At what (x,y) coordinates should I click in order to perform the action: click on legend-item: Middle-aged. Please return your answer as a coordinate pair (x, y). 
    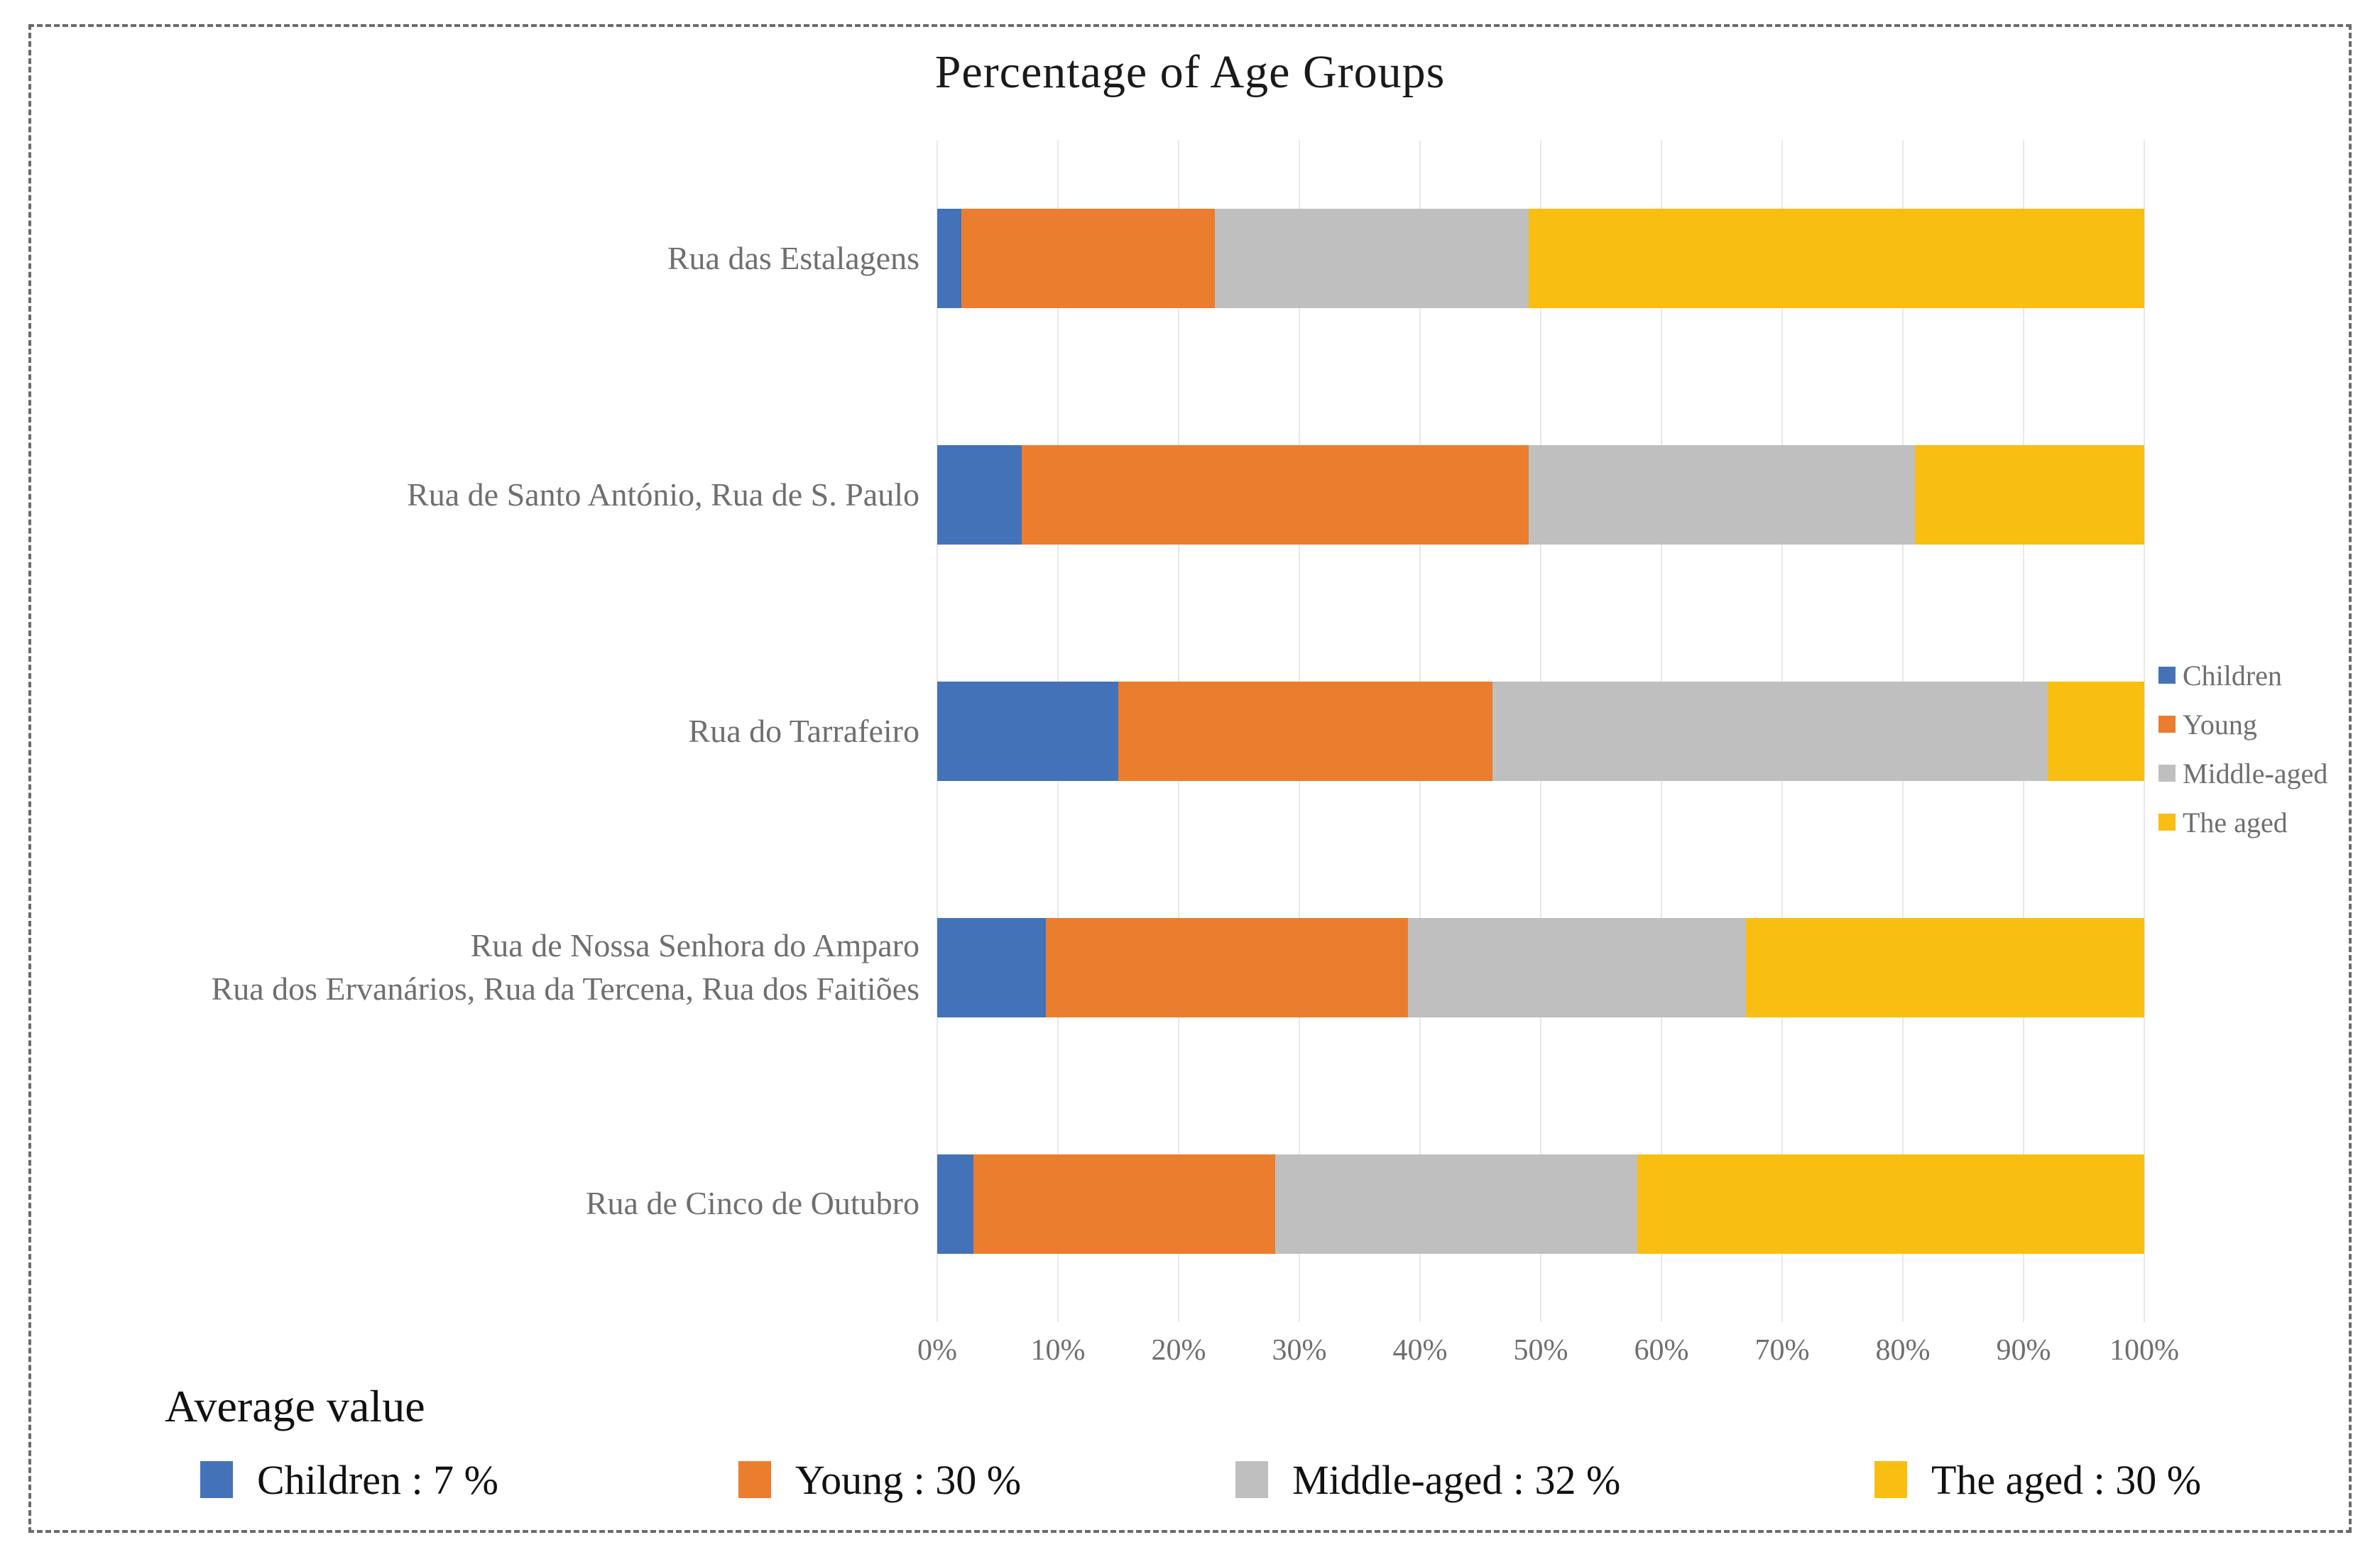
    Looking at the image, I should click on (2243, 773).